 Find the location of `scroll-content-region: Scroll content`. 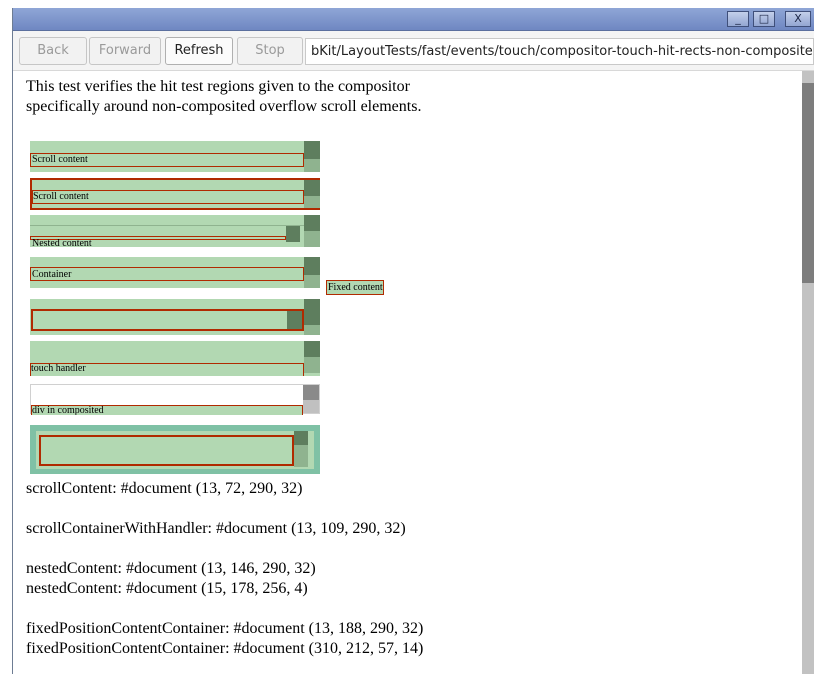

scroll-content-region: Scroll content is located at coordinates (175, 156).